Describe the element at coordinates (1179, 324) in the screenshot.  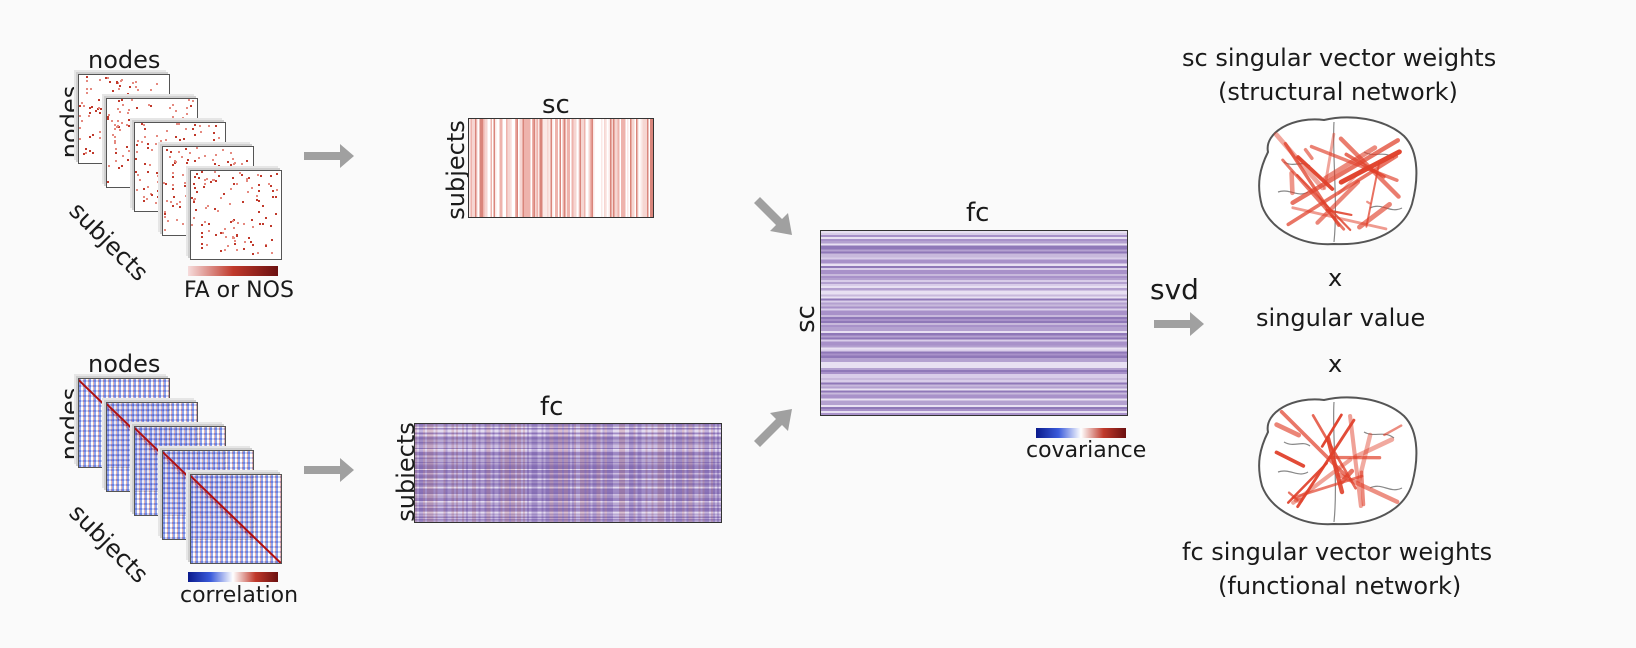
I see `svd-arrow-icon` at that location.